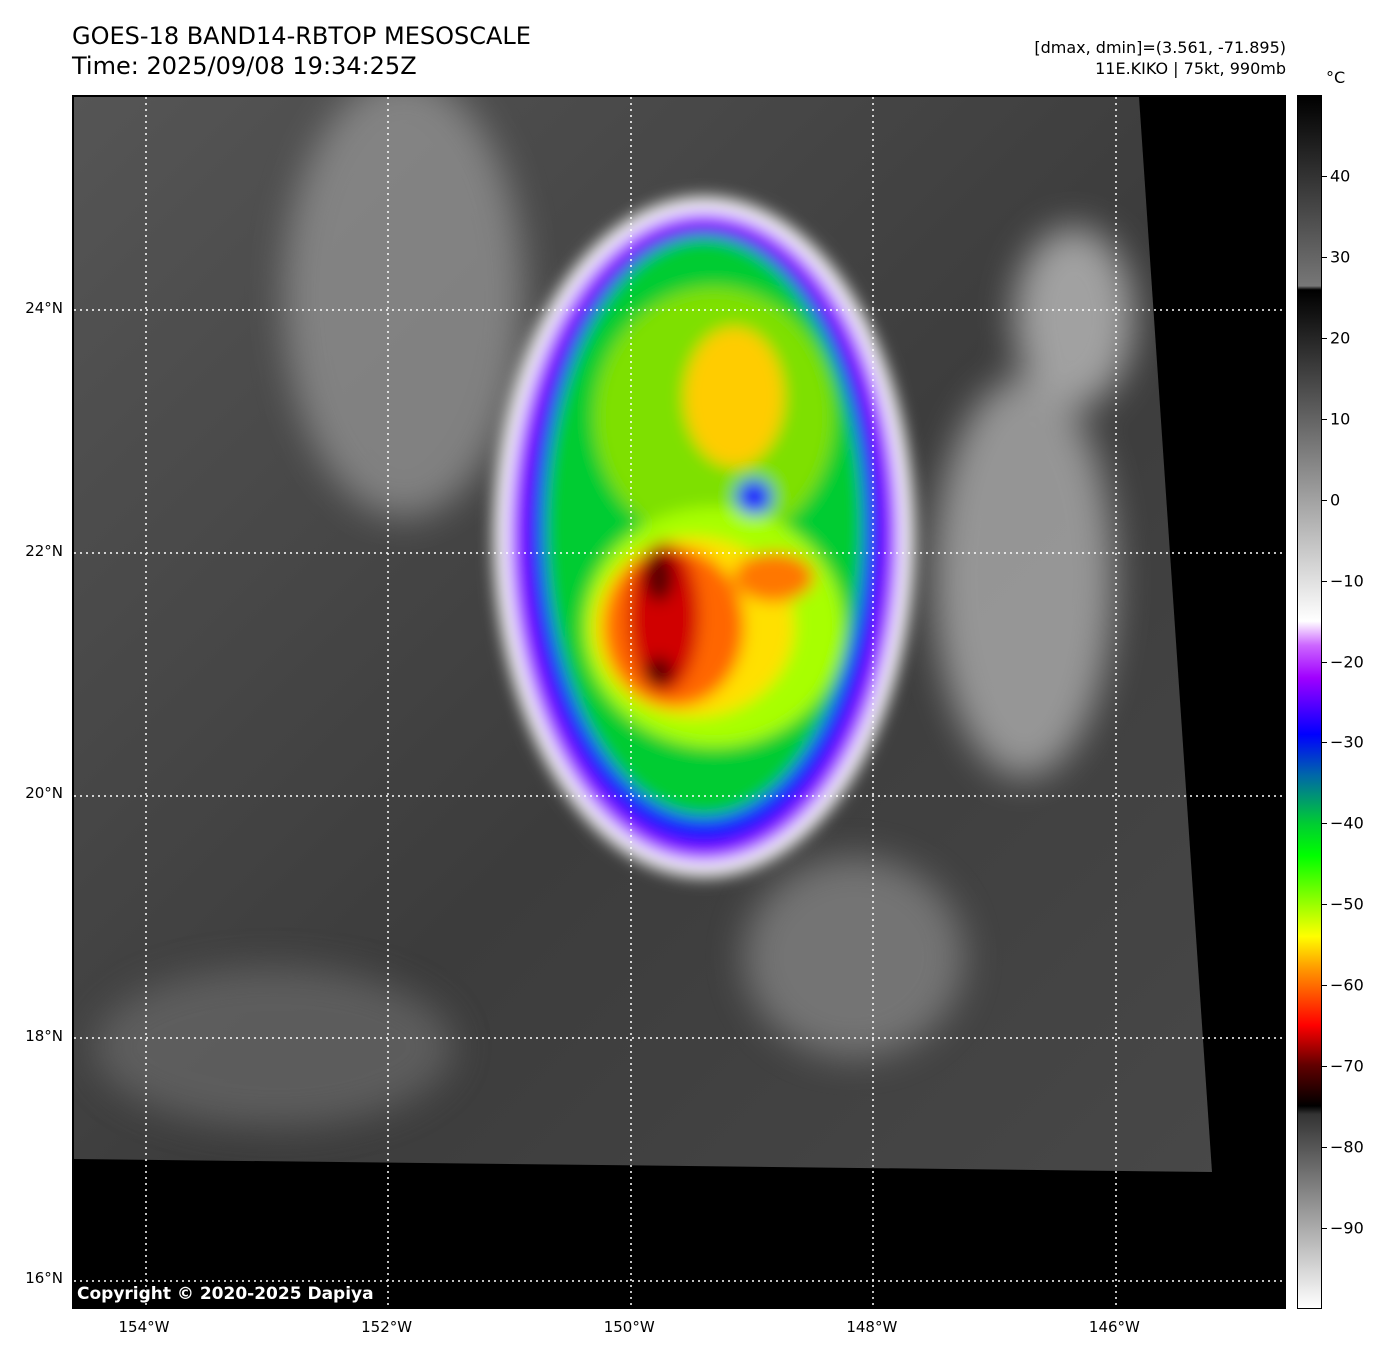 Image resolution: width=1390 pixels, height=1359 pixels. Describe the element at coordinates (244, 66) in the screenshot. I see `image-time: Time: 2025/09/08 19:34:25Z` at that location.